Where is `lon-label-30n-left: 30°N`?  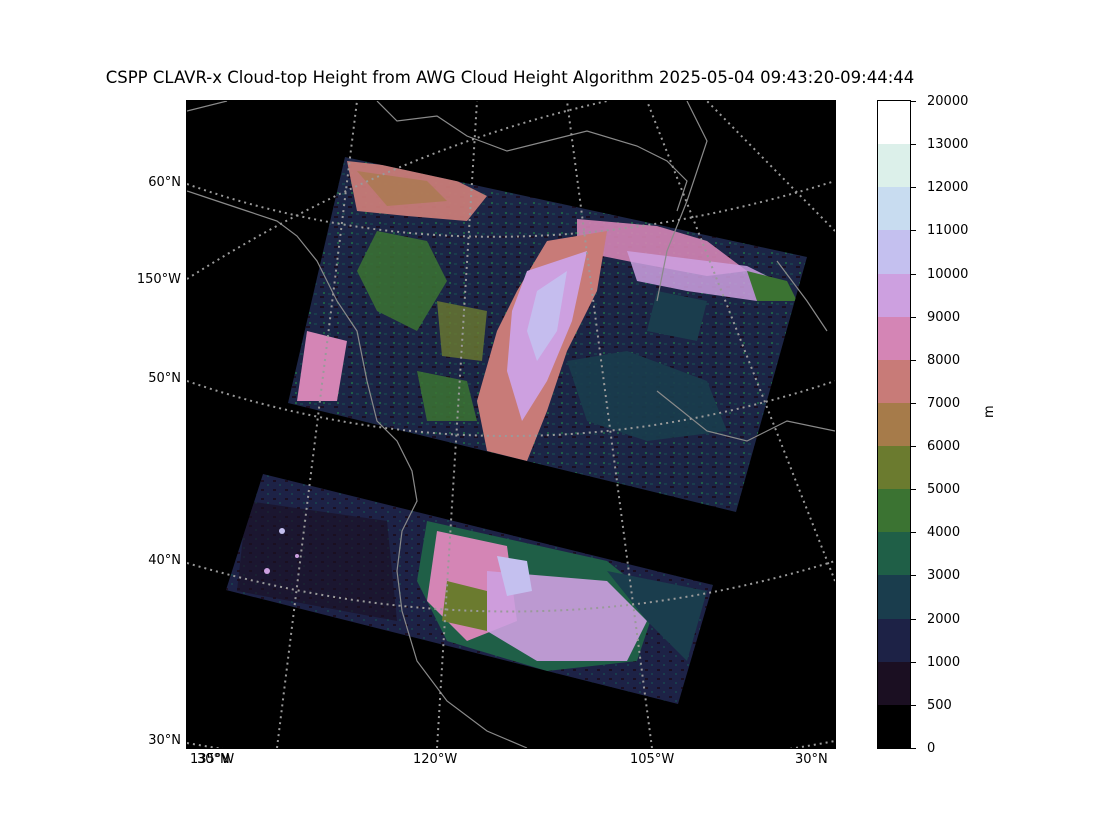 lon-label-30n-left: 30°N is located at coordinates (213, 759).